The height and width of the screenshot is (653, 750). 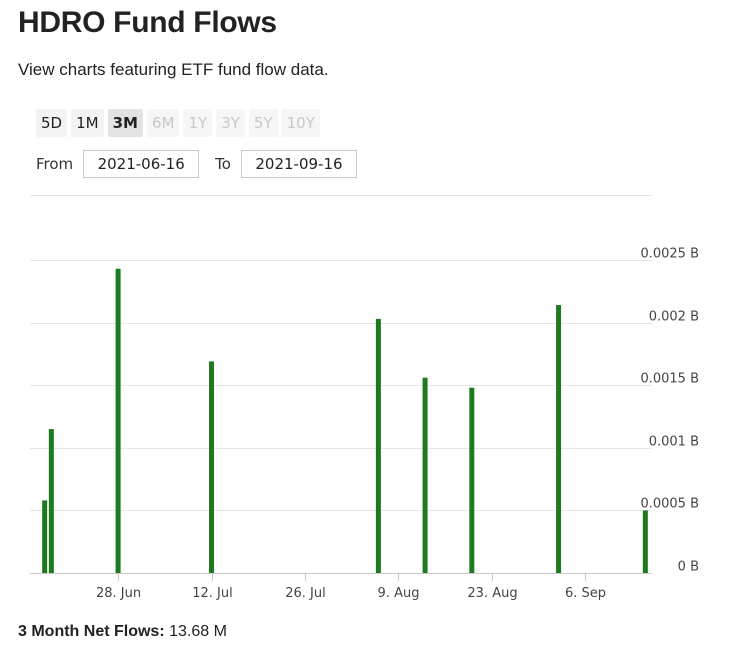 What do you see at coordinates (198, 123) in the screenshot?
I see `range-button-1y: 1Y` at bounding box center [198, 123].